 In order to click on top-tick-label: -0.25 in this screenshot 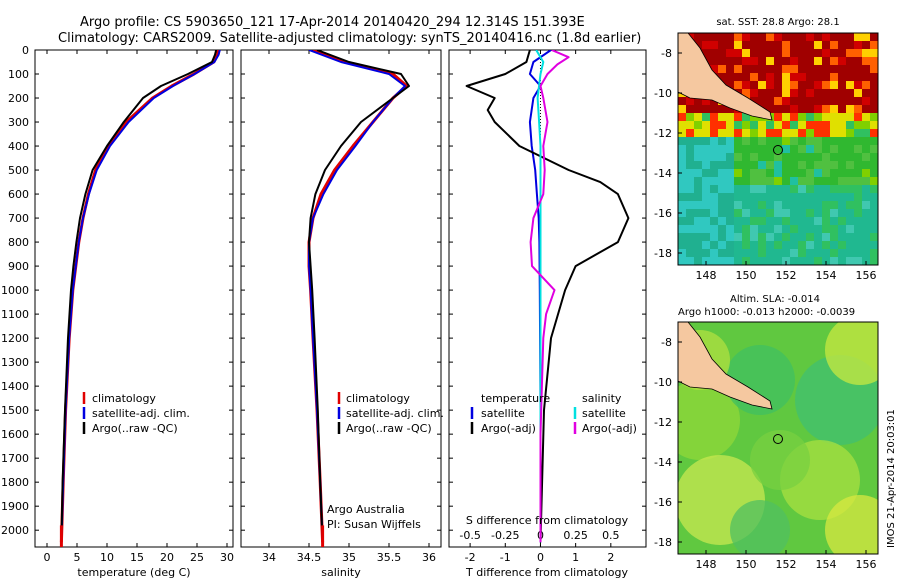, I will do `click(505, 535)`.